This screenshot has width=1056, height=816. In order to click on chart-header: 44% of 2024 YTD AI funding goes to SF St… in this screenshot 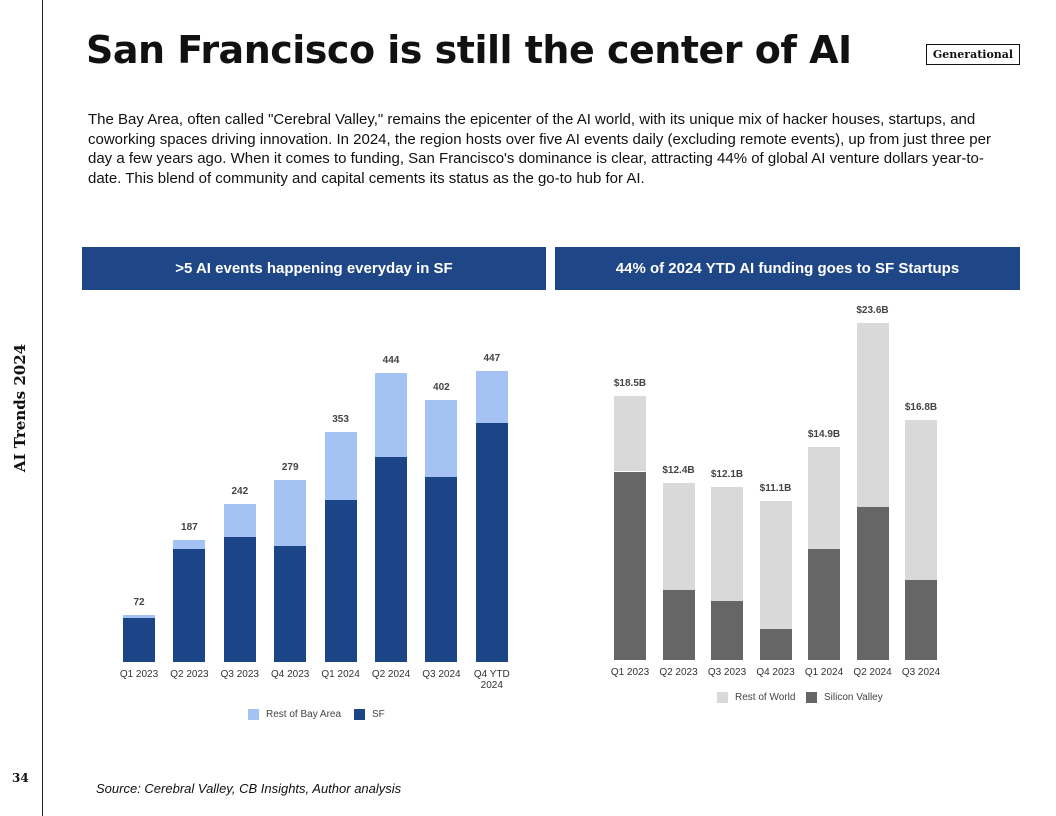, I will do `click(787, 268)`.